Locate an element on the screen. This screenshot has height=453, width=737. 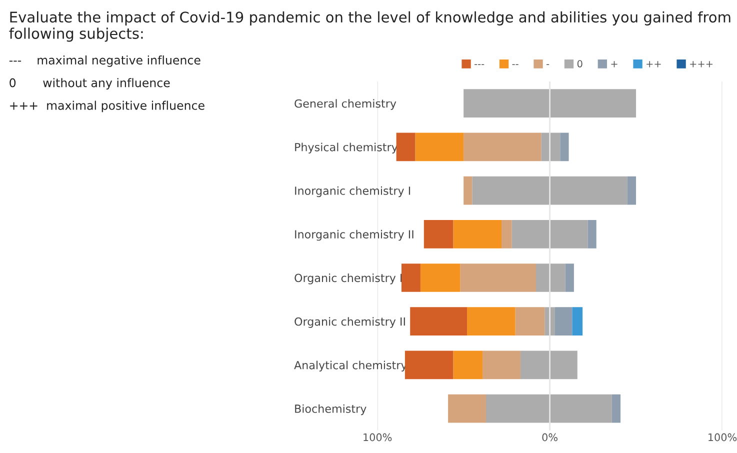
y-tick-label: Biochemistry is located at coordinates (330, 410).